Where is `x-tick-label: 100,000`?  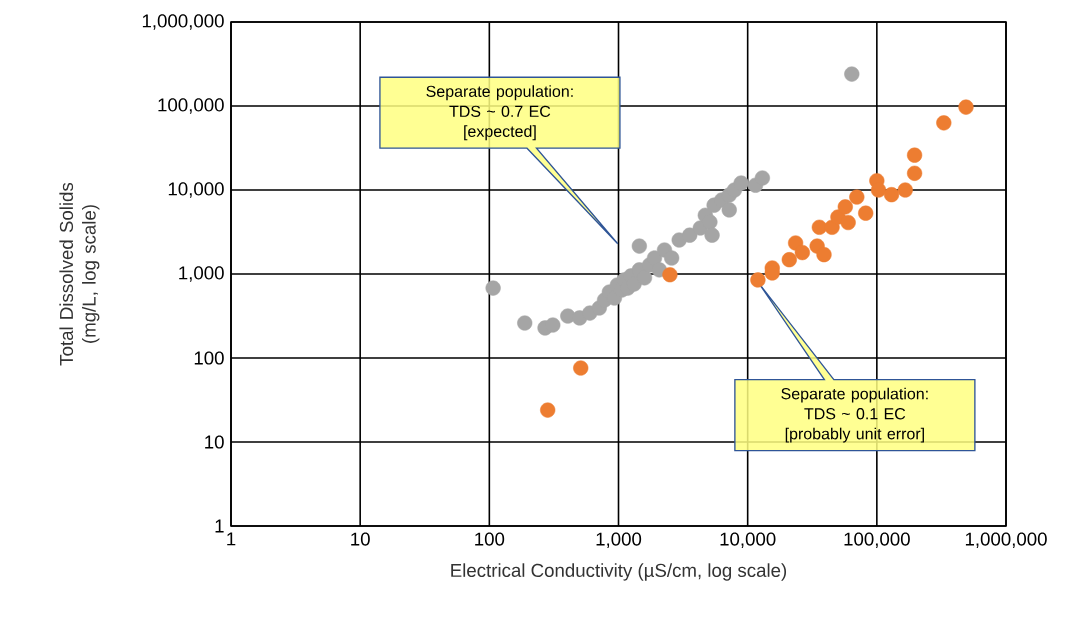 x-tick-label: 100,000 is located at coordinates (877, 540).